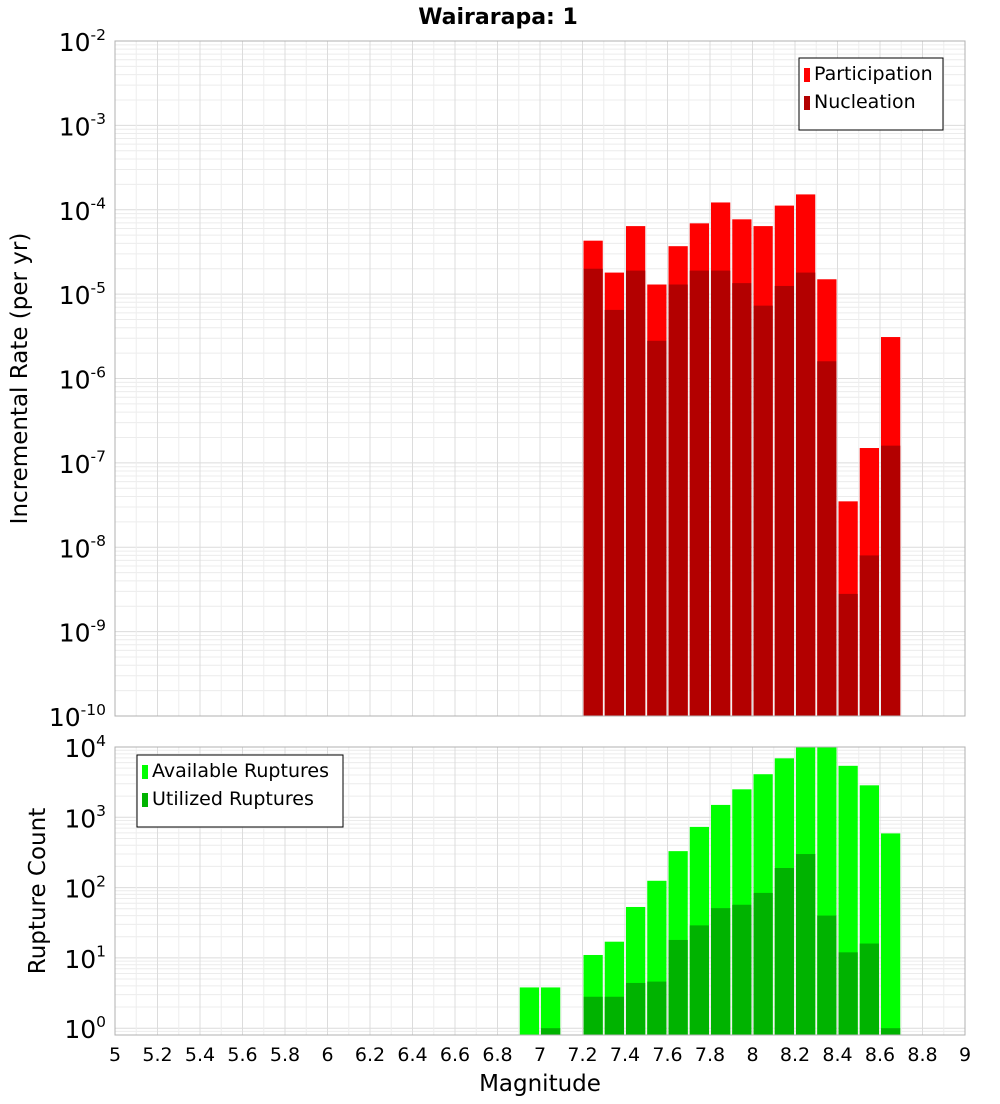  What do you see at coordinates (101, 811) in the screenshot?
I see `y-tick-label-exp: 3` at bounding box center [101, 811].